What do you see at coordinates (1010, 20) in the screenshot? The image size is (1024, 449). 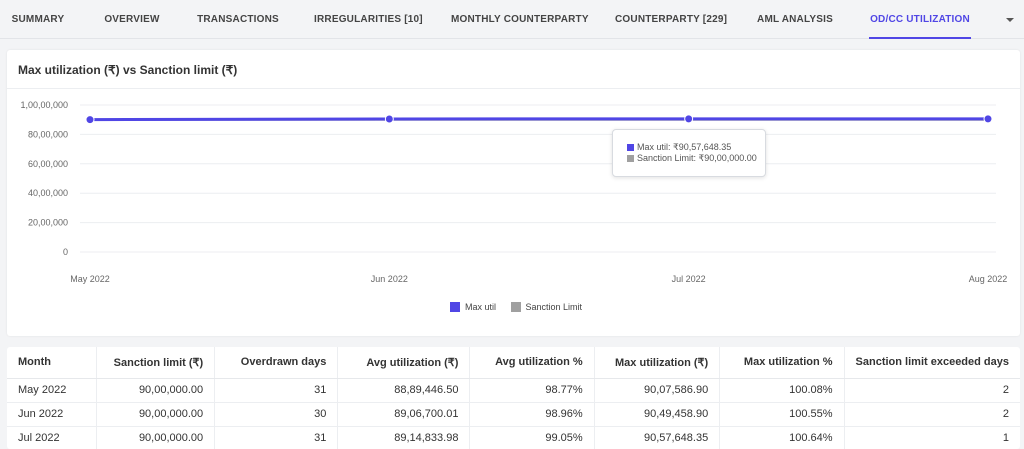 I see `chevron-down-icon` at bounding box center [1010, 20].